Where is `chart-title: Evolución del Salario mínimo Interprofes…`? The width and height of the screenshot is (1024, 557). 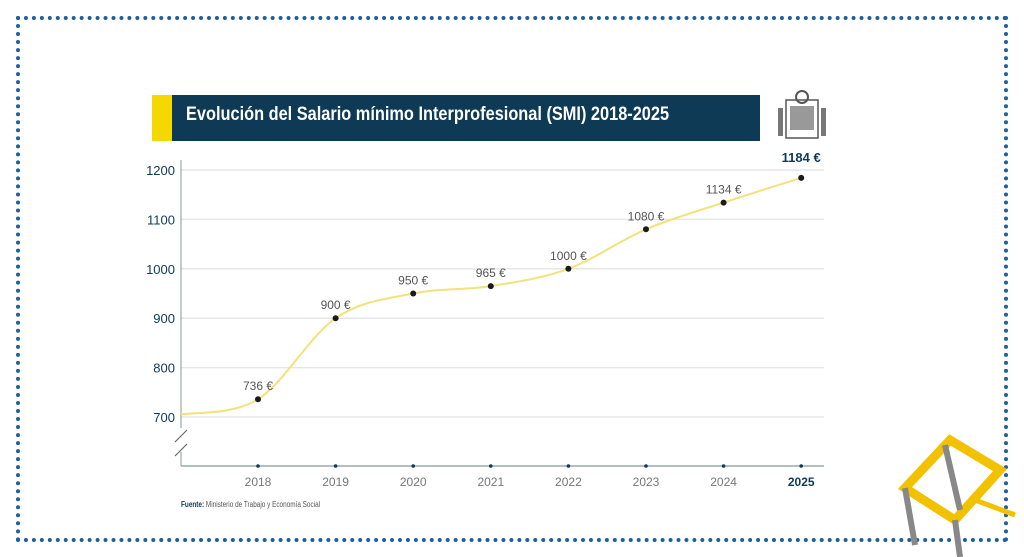 chart-title: Evolución del Salario mínimo Interprofes… is located at coordinates (428, 114).